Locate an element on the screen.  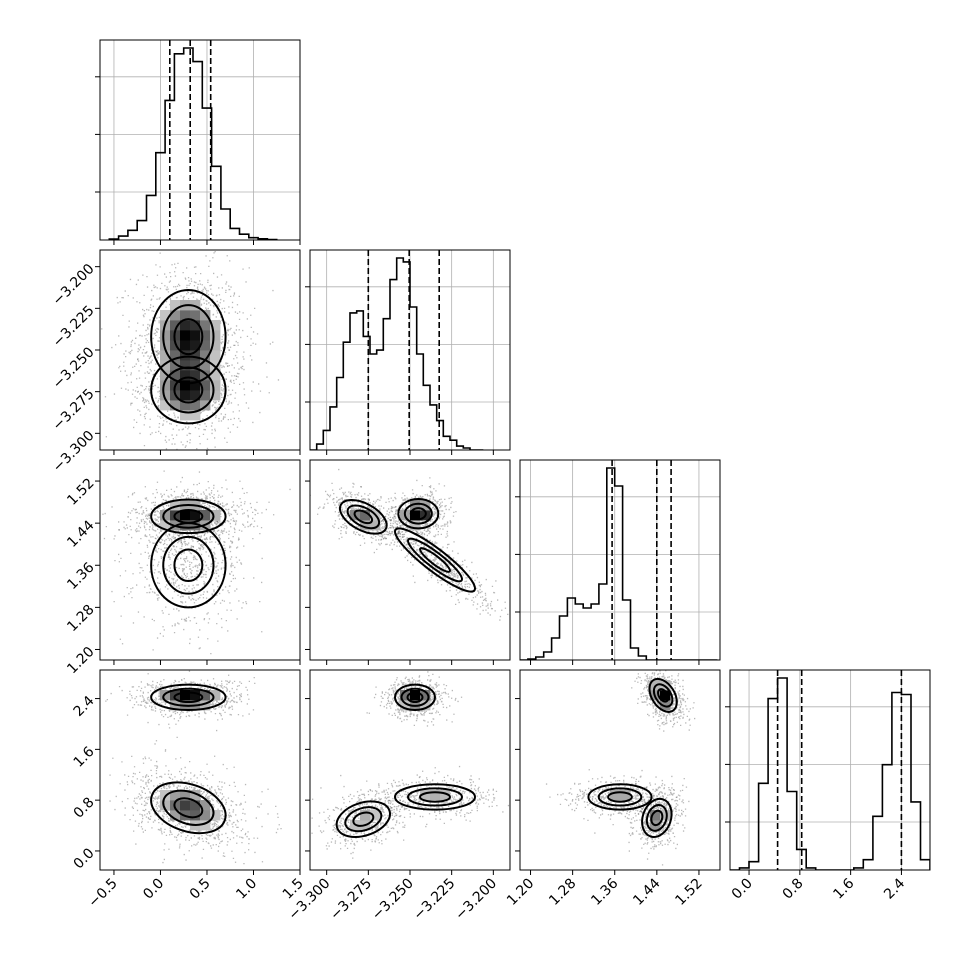
y-tick-label-3-2: 1.6 is located at coordinates (84, 757).